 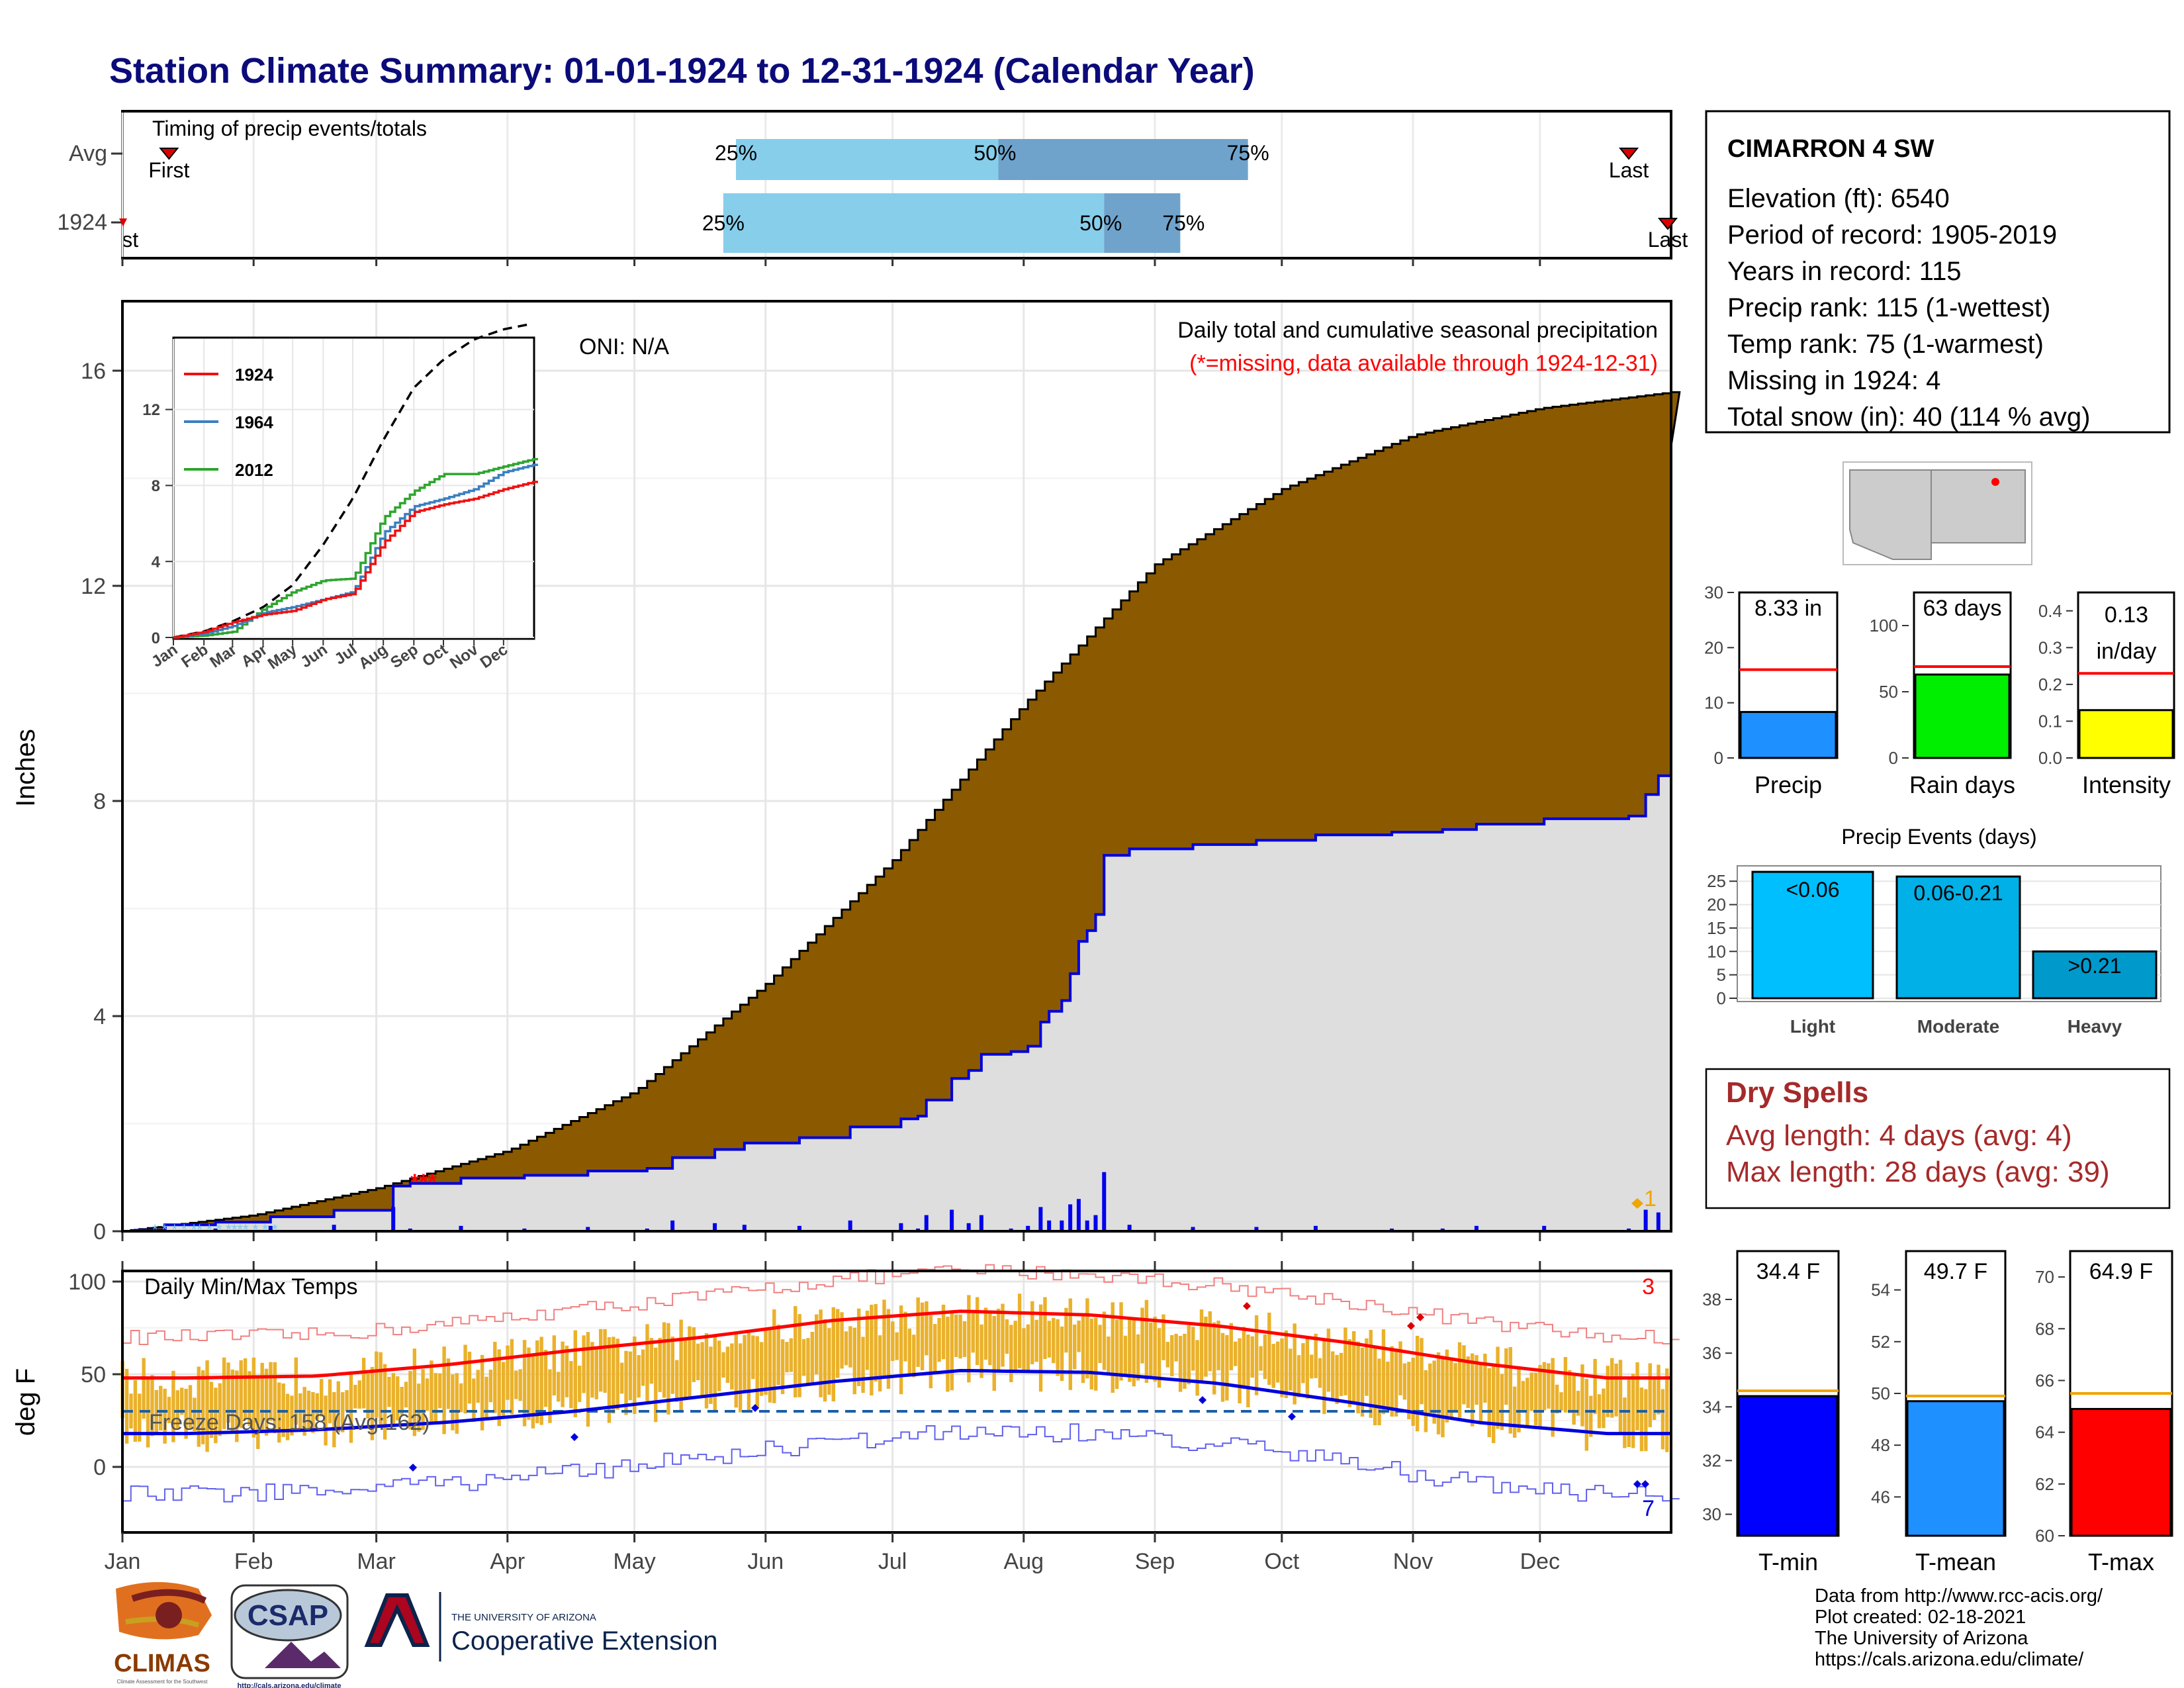 What do you see at coordinates (1716, 881) in the screenshot?
I see `axis-tick: 25` at bounding box center [1716, 881].